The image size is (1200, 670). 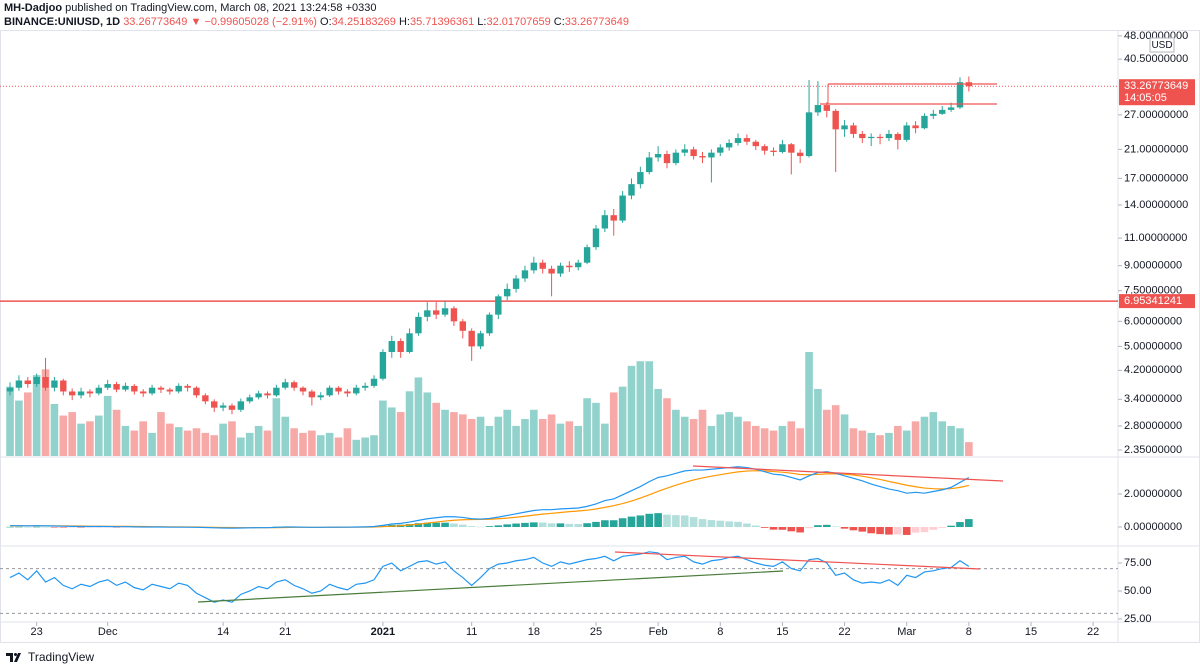 What do you see at coordinates (1153, 494) in the screenshot?
I see `y-tick-label: 2.00000000` at bounding box center [1153, 494].